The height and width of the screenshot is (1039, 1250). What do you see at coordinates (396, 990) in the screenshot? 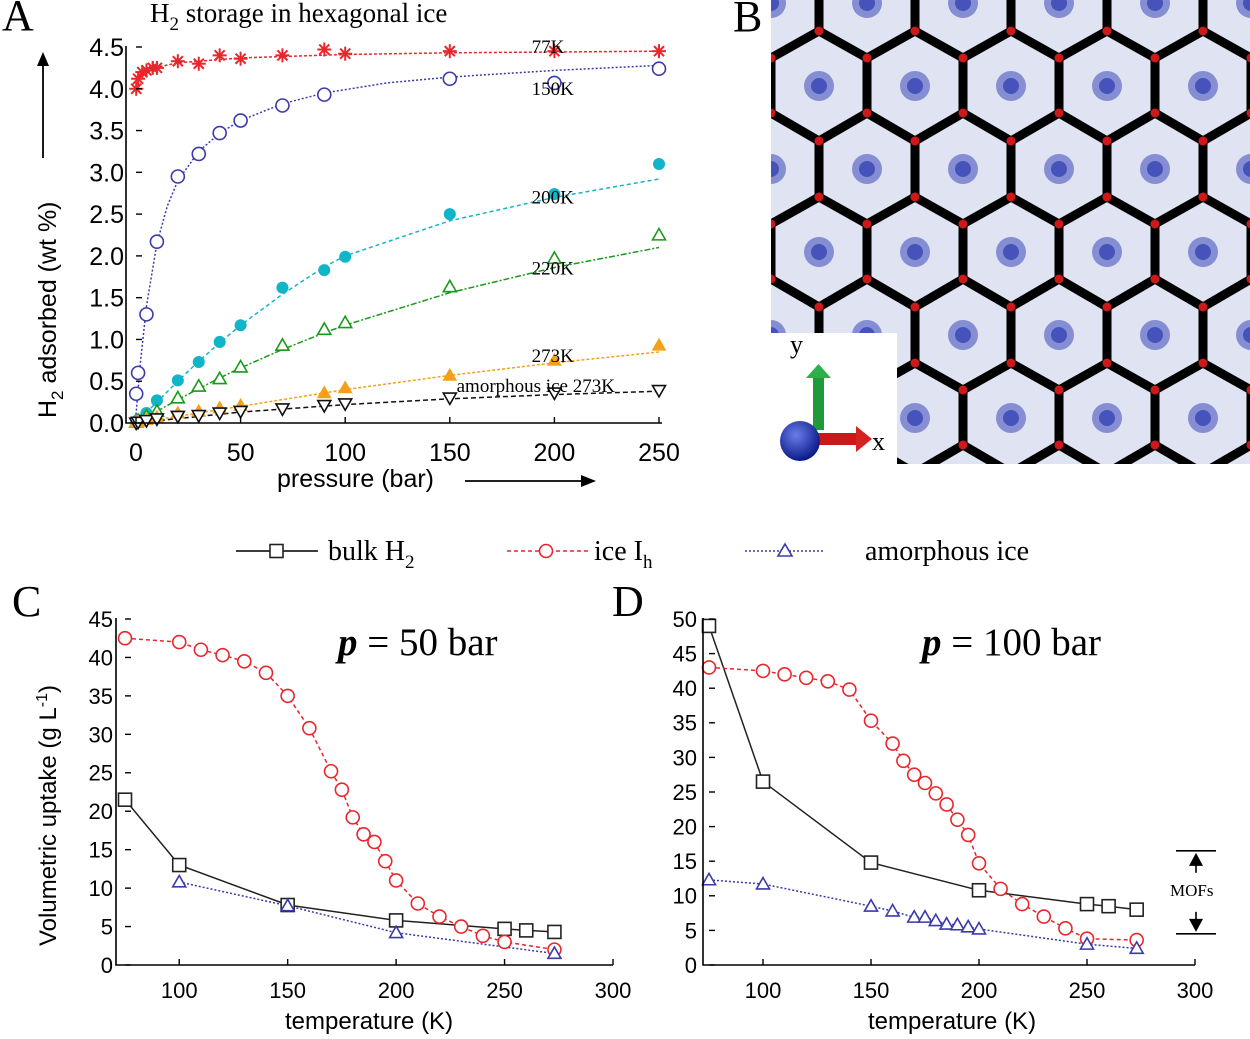
I see `x-tick-label: 200` at bounding box center [396, 990].